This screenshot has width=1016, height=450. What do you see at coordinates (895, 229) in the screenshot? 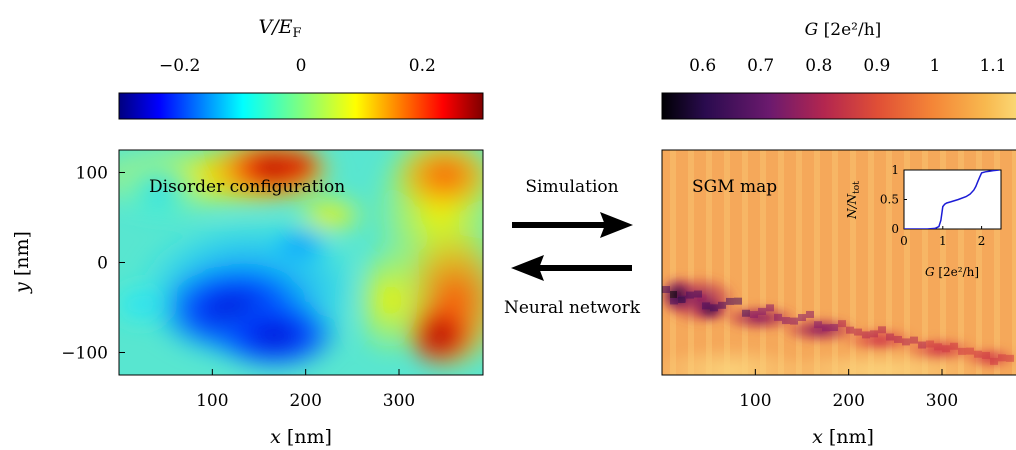
I see `inset-y-tick-label: 0` at bounding box center [895, 229].